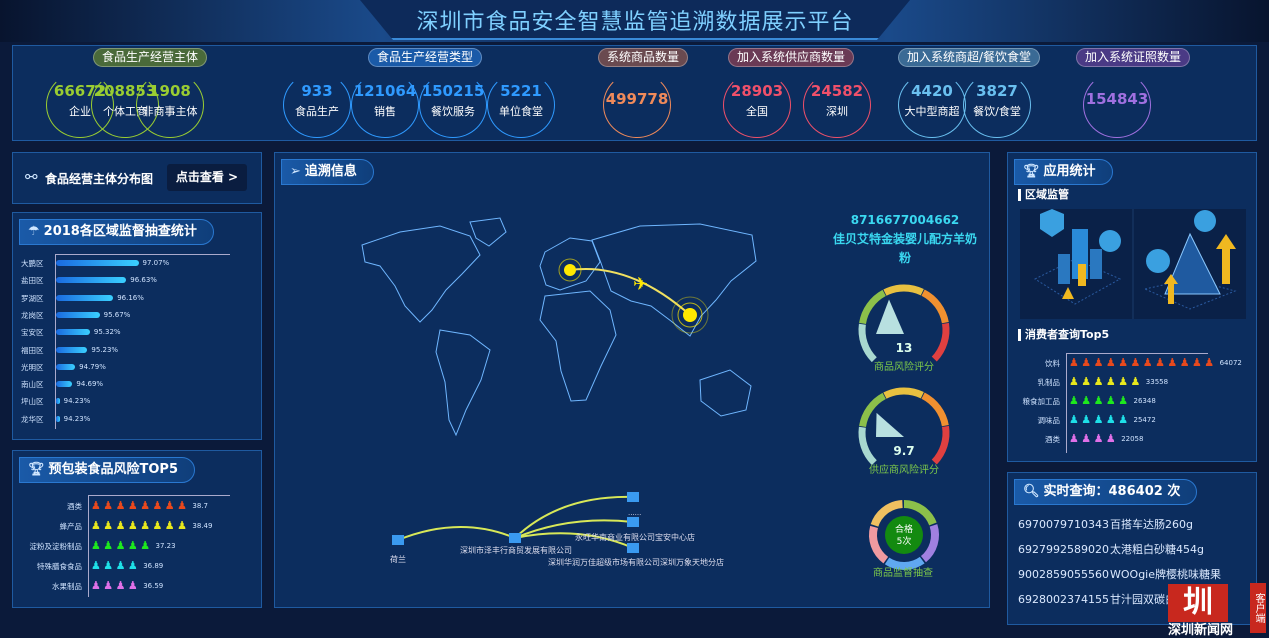  Describe the element at coordinates (1151, 524) in the screenshot. I see `query-product: 百搭车达肠260g` at that location.